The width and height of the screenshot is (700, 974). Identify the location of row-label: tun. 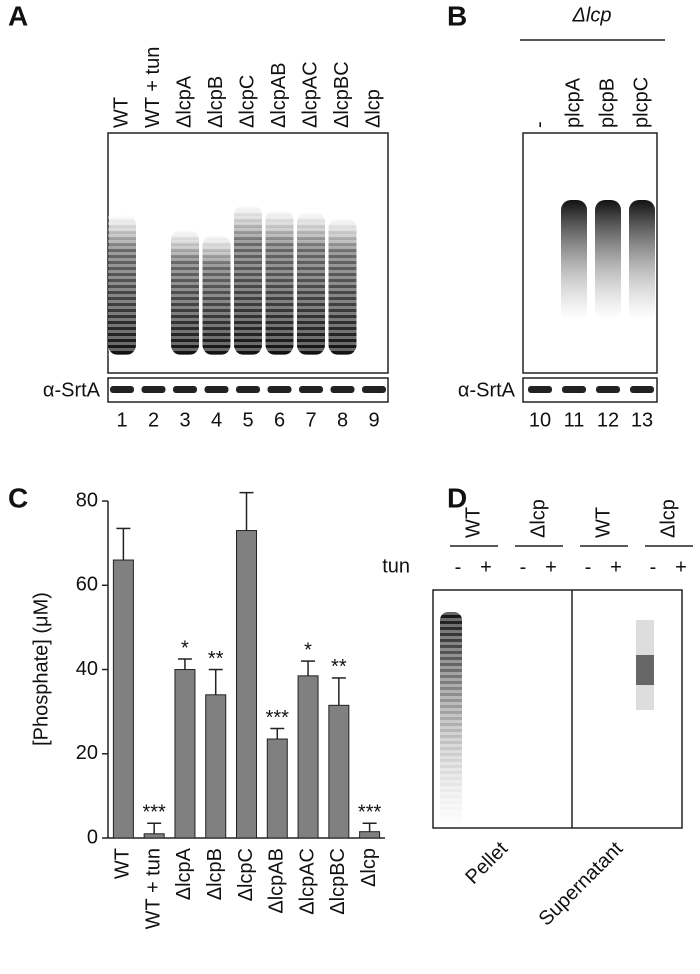
(396, 566).